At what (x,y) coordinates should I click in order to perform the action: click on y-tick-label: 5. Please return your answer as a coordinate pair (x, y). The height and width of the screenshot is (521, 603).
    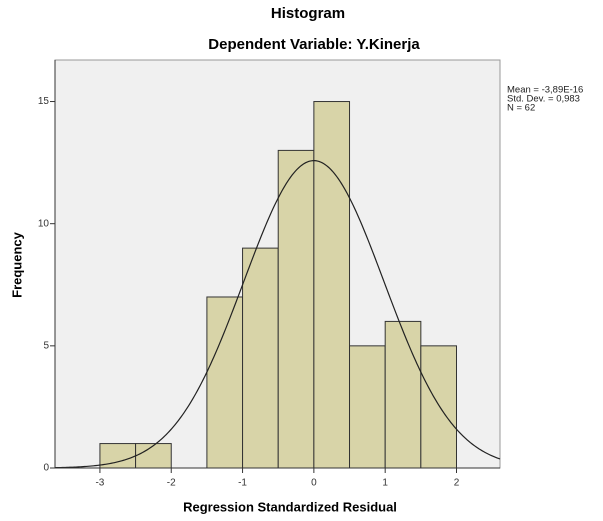
    Looking at the image, I should click on (46, 345).